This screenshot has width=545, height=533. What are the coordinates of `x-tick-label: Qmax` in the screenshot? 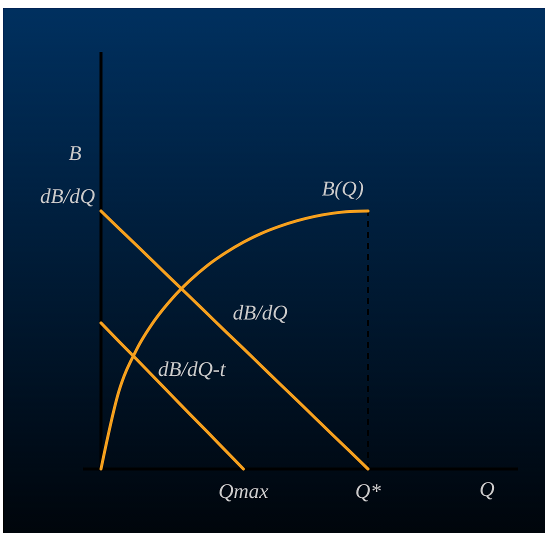 It's located at (244, 491).